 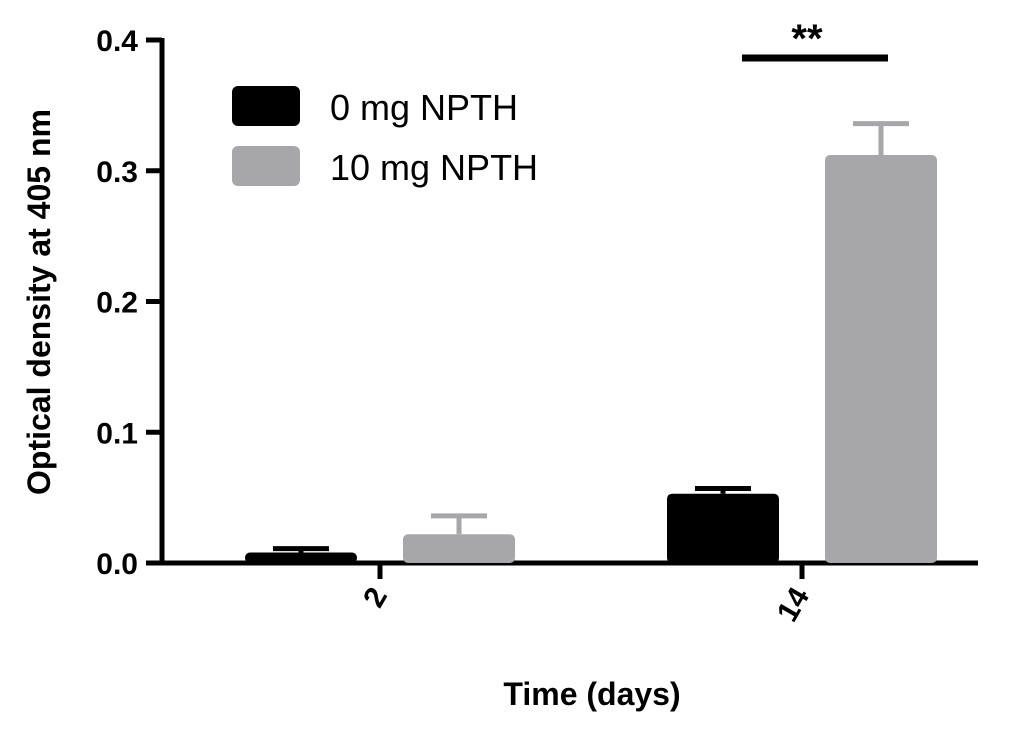 I want to click on y-axis-title: Optical density at 405 nm, so click(x=39, y=302).